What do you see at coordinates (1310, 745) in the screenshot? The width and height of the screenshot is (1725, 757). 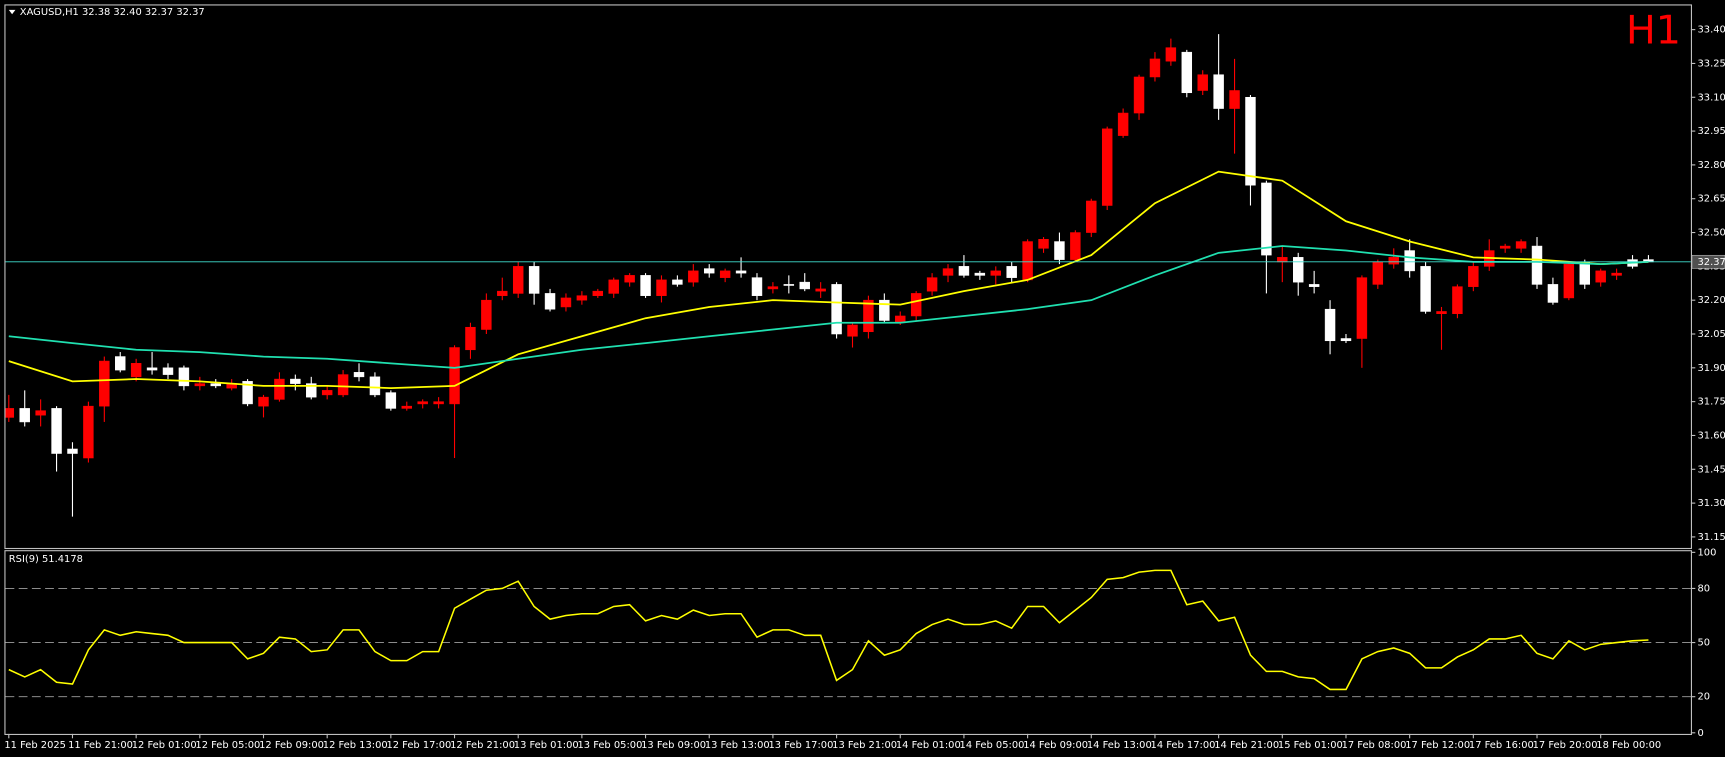 I see `x-tick-label: 15 Feb 01:00` at bounding box center [1310, 745].